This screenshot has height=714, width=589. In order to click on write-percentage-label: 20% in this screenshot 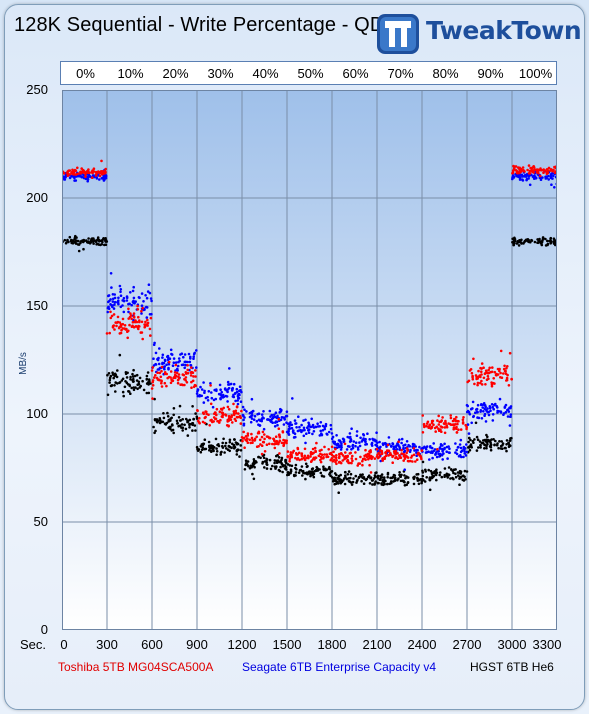, I will do `click(175, 73)`.